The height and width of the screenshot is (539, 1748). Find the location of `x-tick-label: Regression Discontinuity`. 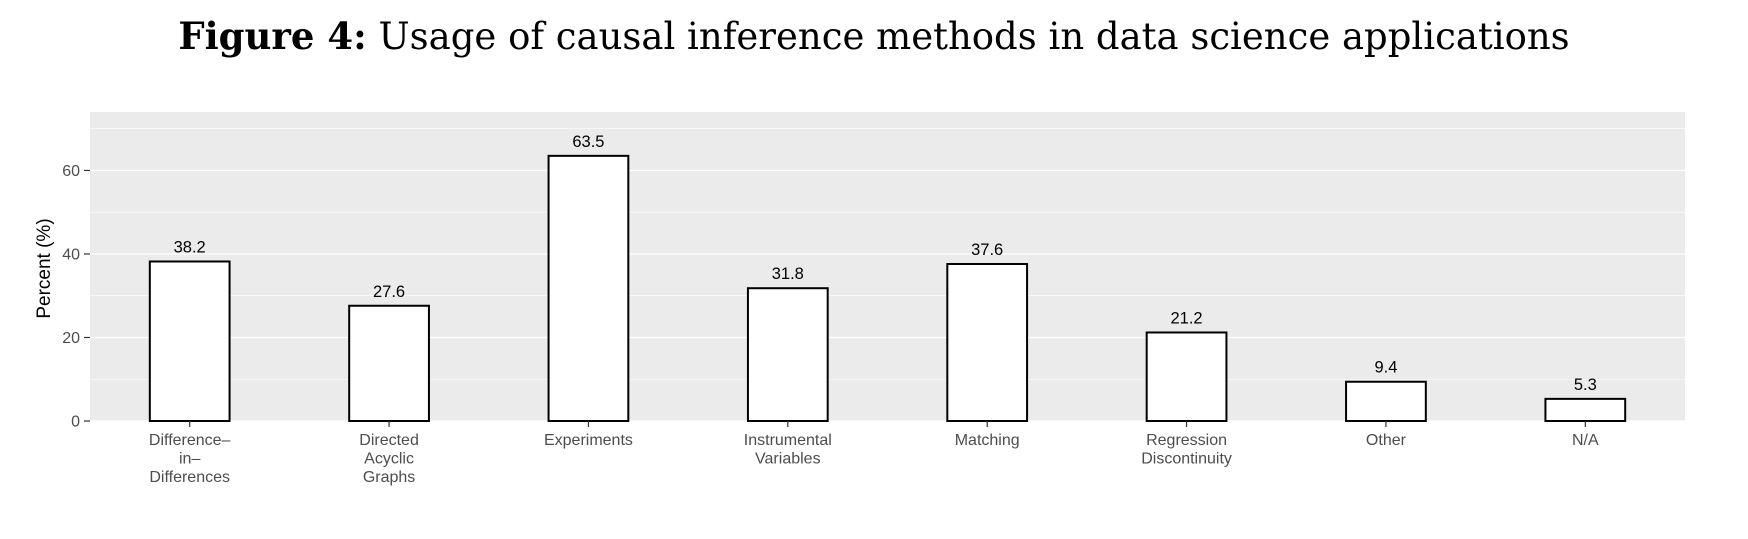

x-tick-label: Regression Discontinuity is located at coordinates (1186, 450).